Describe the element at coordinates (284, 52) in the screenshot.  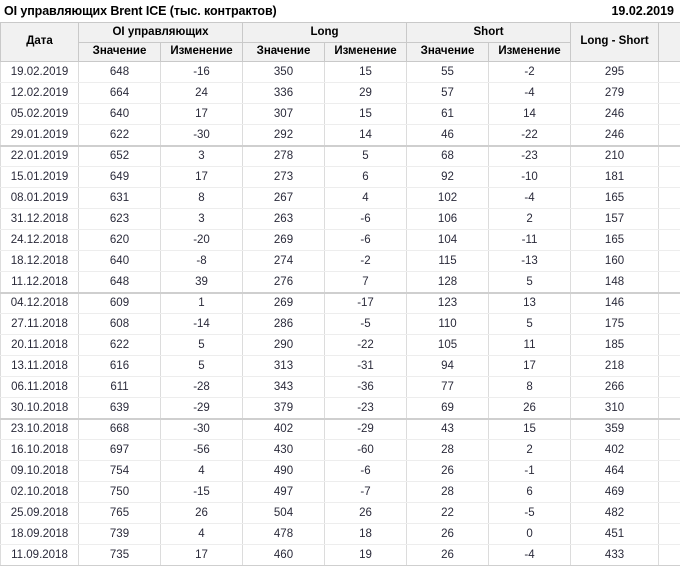
I see `column-header-long-value: Значение` at that location.